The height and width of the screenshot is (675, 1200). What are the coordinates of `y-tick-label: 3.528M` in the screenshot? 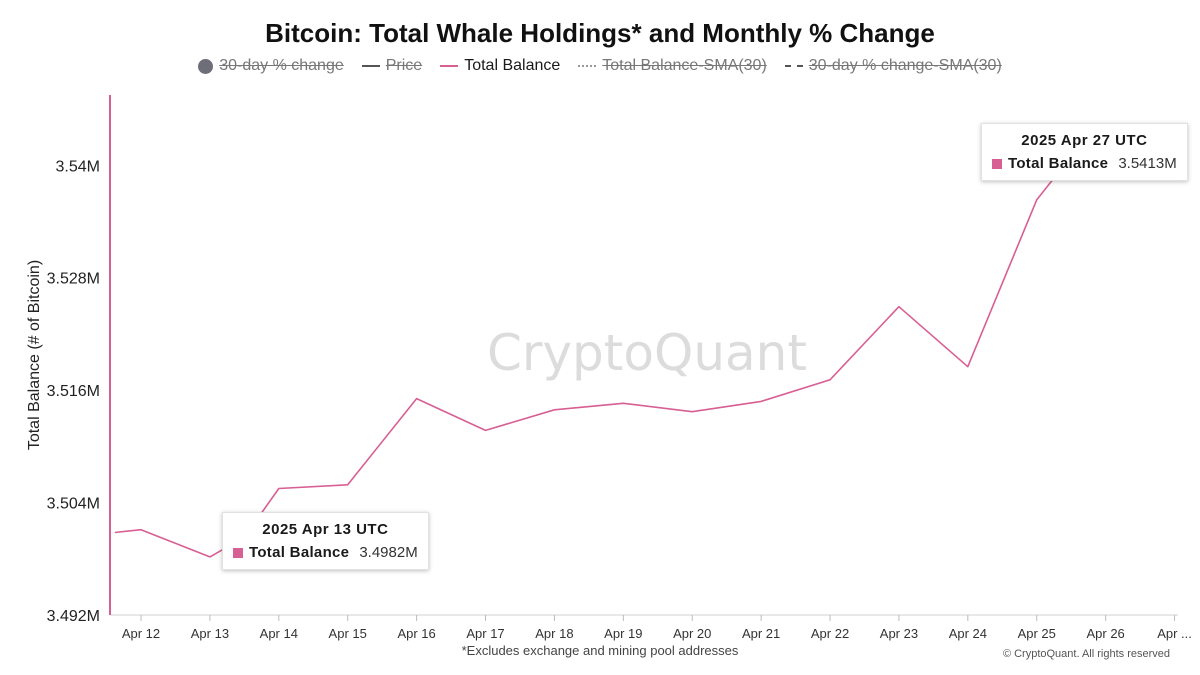 It's located at (73, 279).